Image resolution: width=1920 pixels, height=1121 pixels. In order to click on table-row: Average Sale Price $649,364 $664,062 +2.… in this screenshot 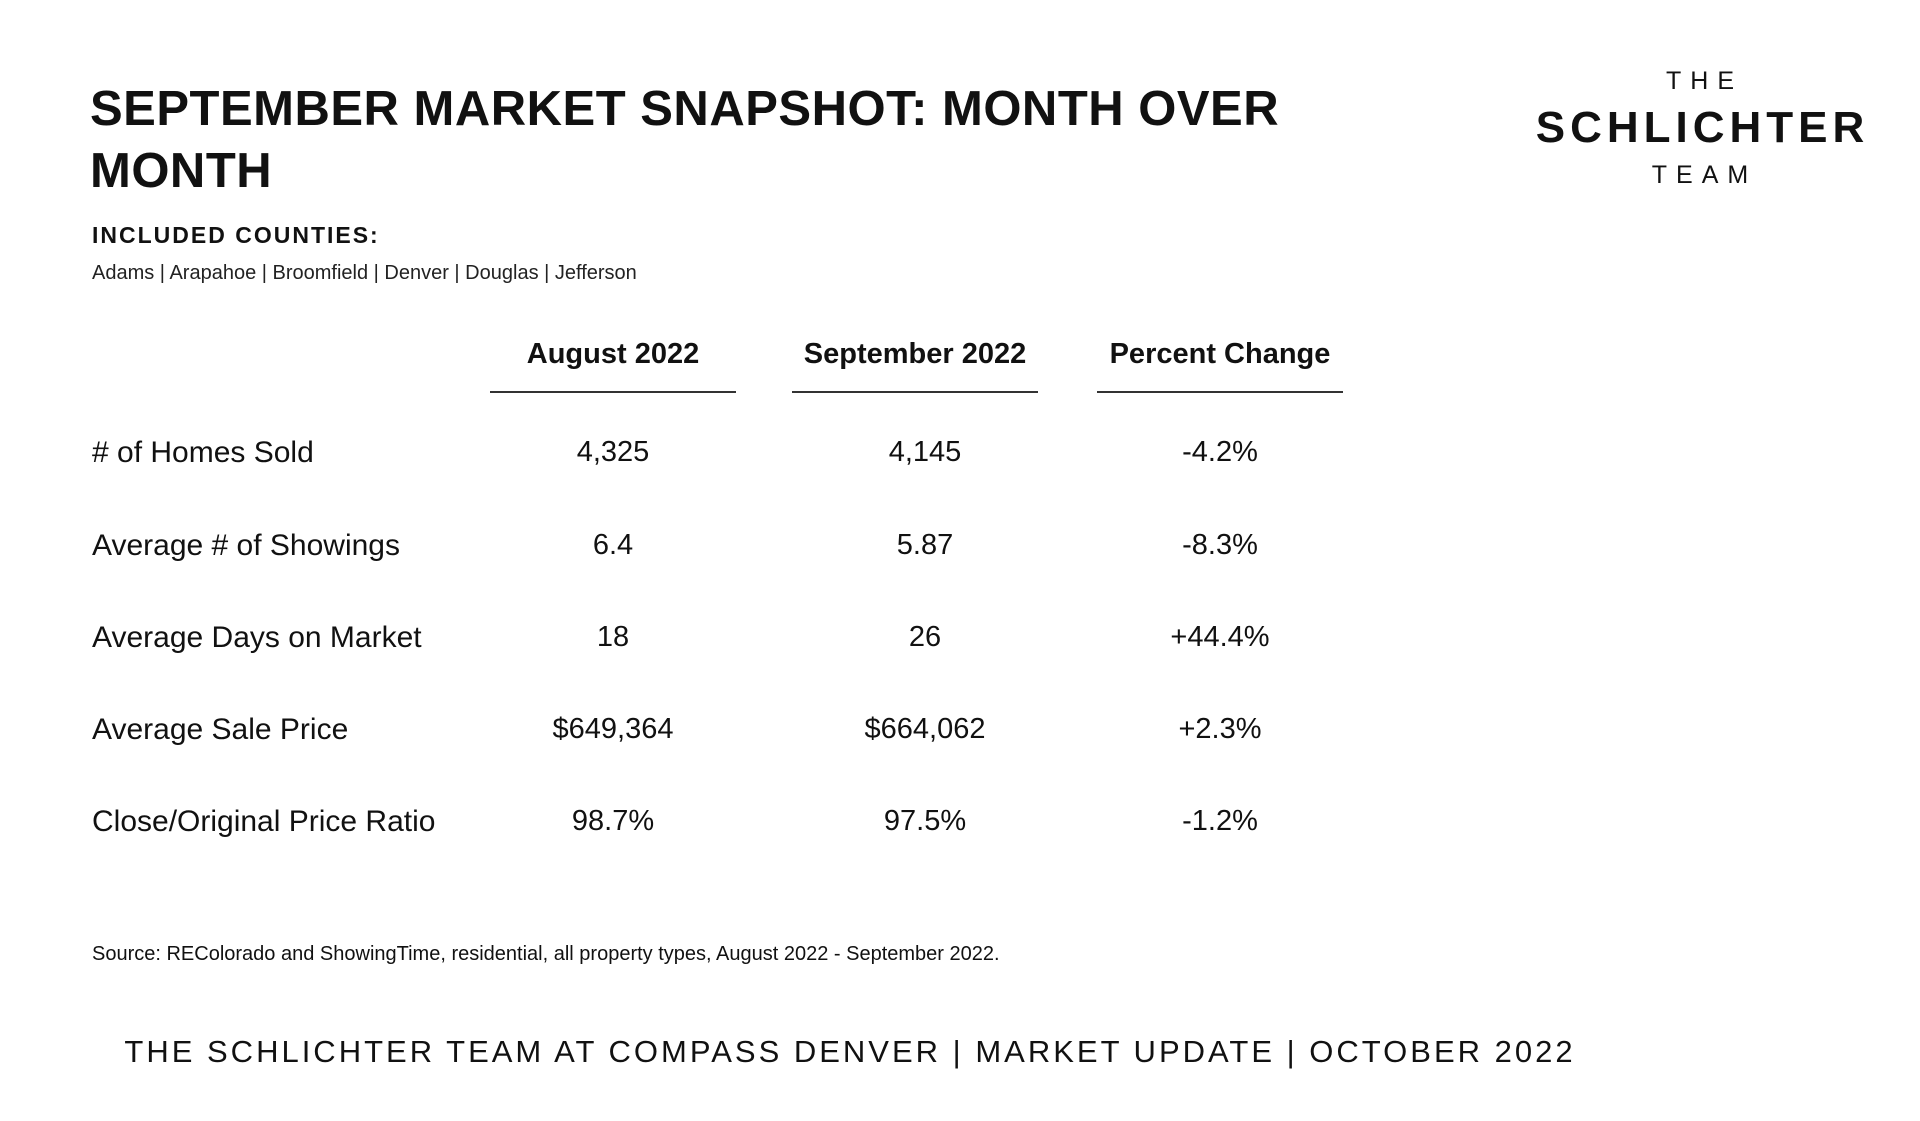, I will do `click(700, 735)`.